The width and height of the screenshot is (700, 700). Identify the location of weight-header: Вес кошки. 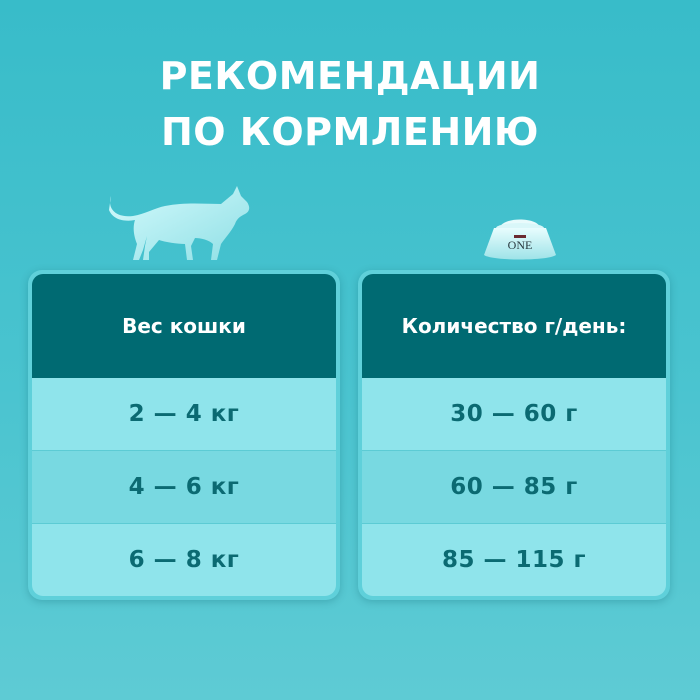
(184, 326).